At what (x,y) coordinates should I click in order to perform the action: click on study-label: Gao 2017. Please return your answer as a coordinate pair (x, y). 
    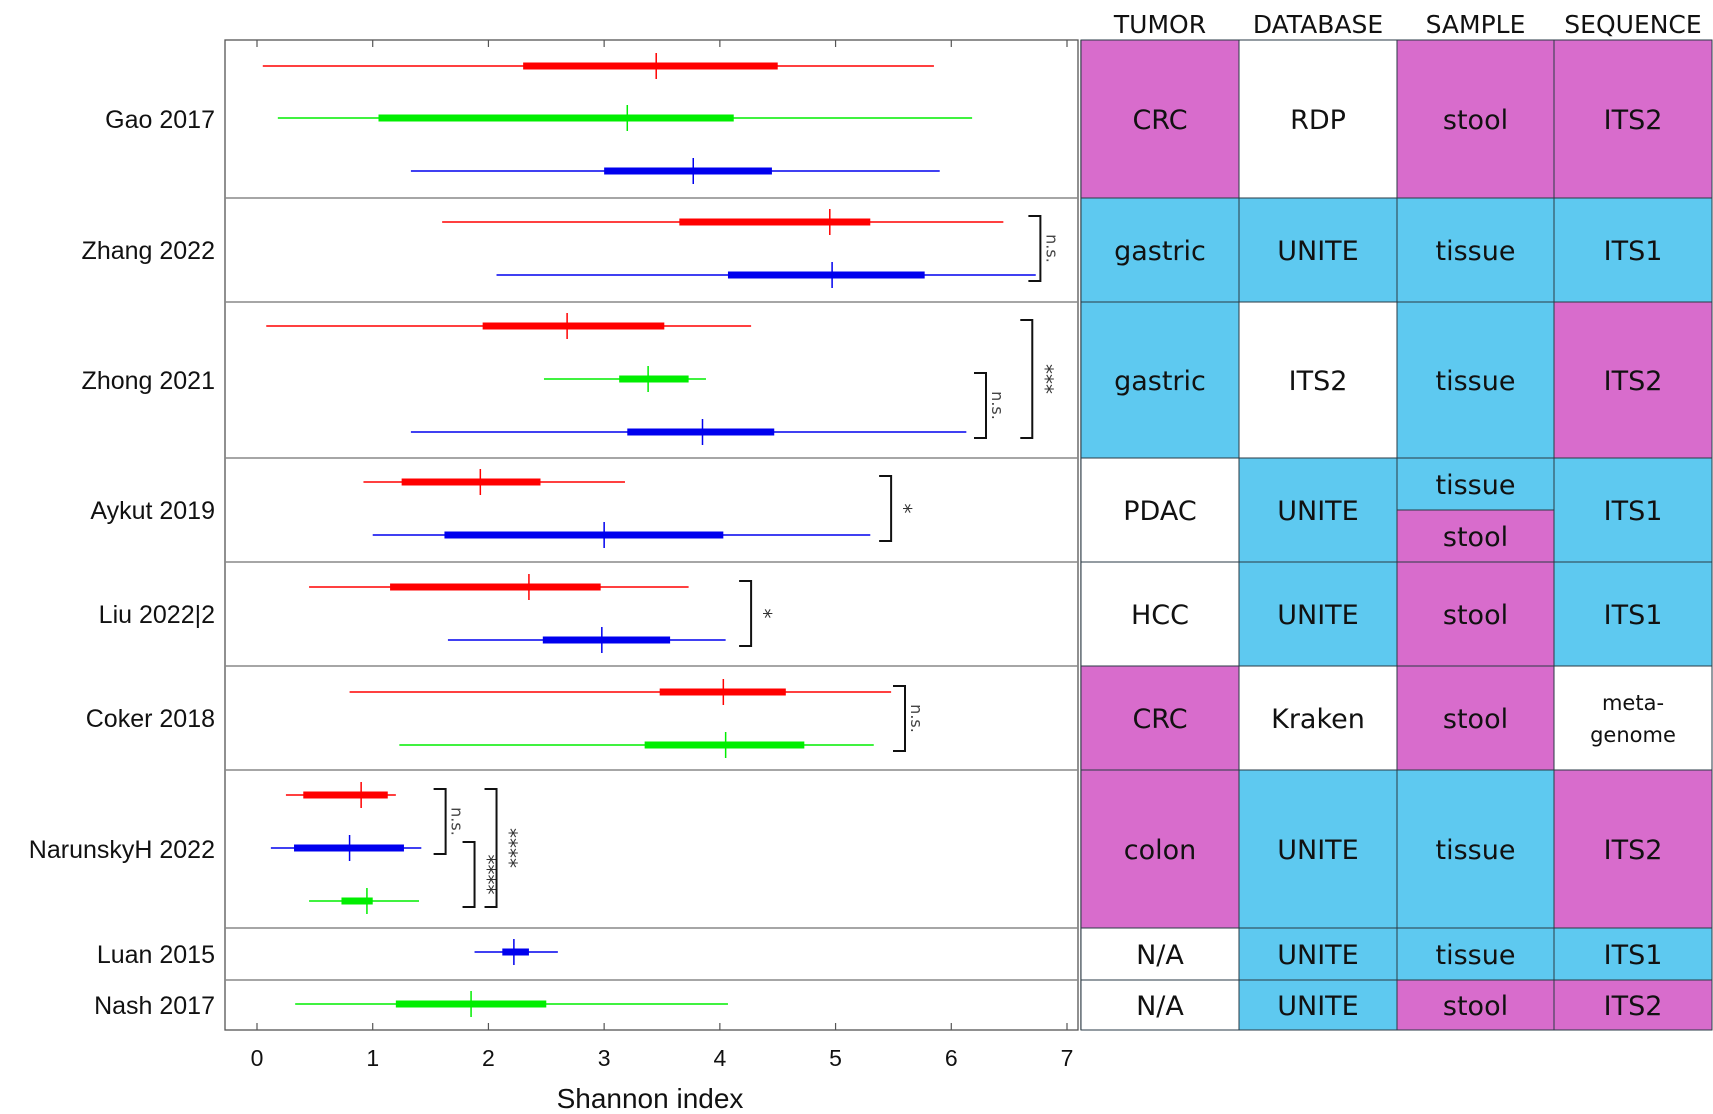
    Looking at the image, I should click on (160, 120).